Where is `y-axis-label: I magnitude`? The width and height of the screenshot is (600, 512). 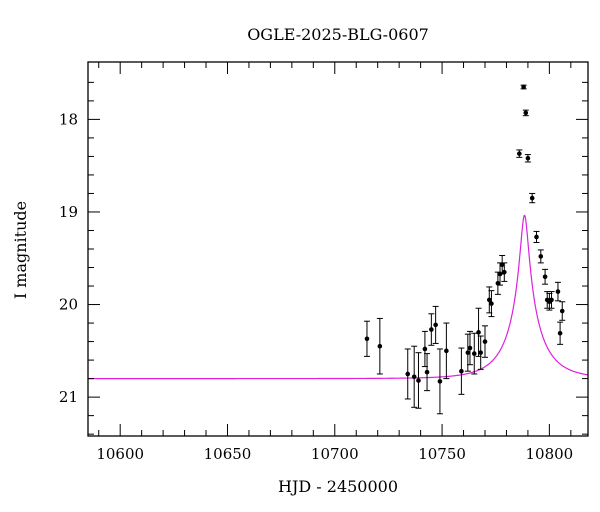 y-axis-label: I magnitude is located at coordinates (20, 250).